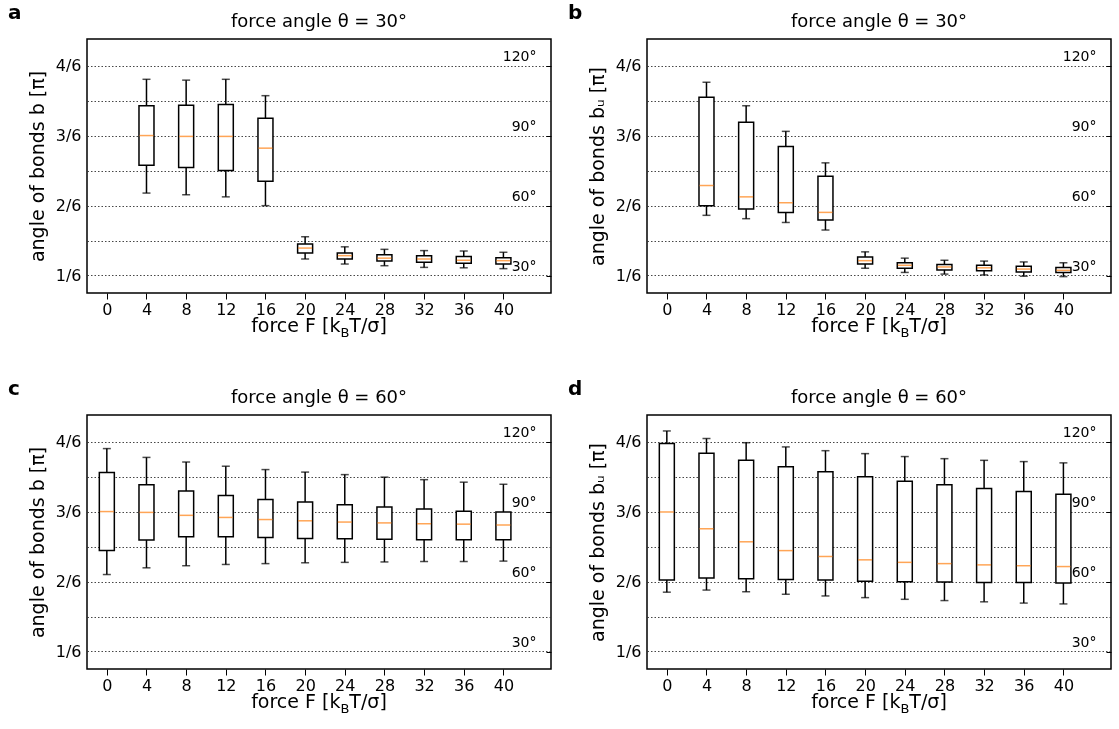 This screenshot has height=729, width=1119. Describe the element at coordinates (575, 388) in the screenshot. I see `text: d` at that location.